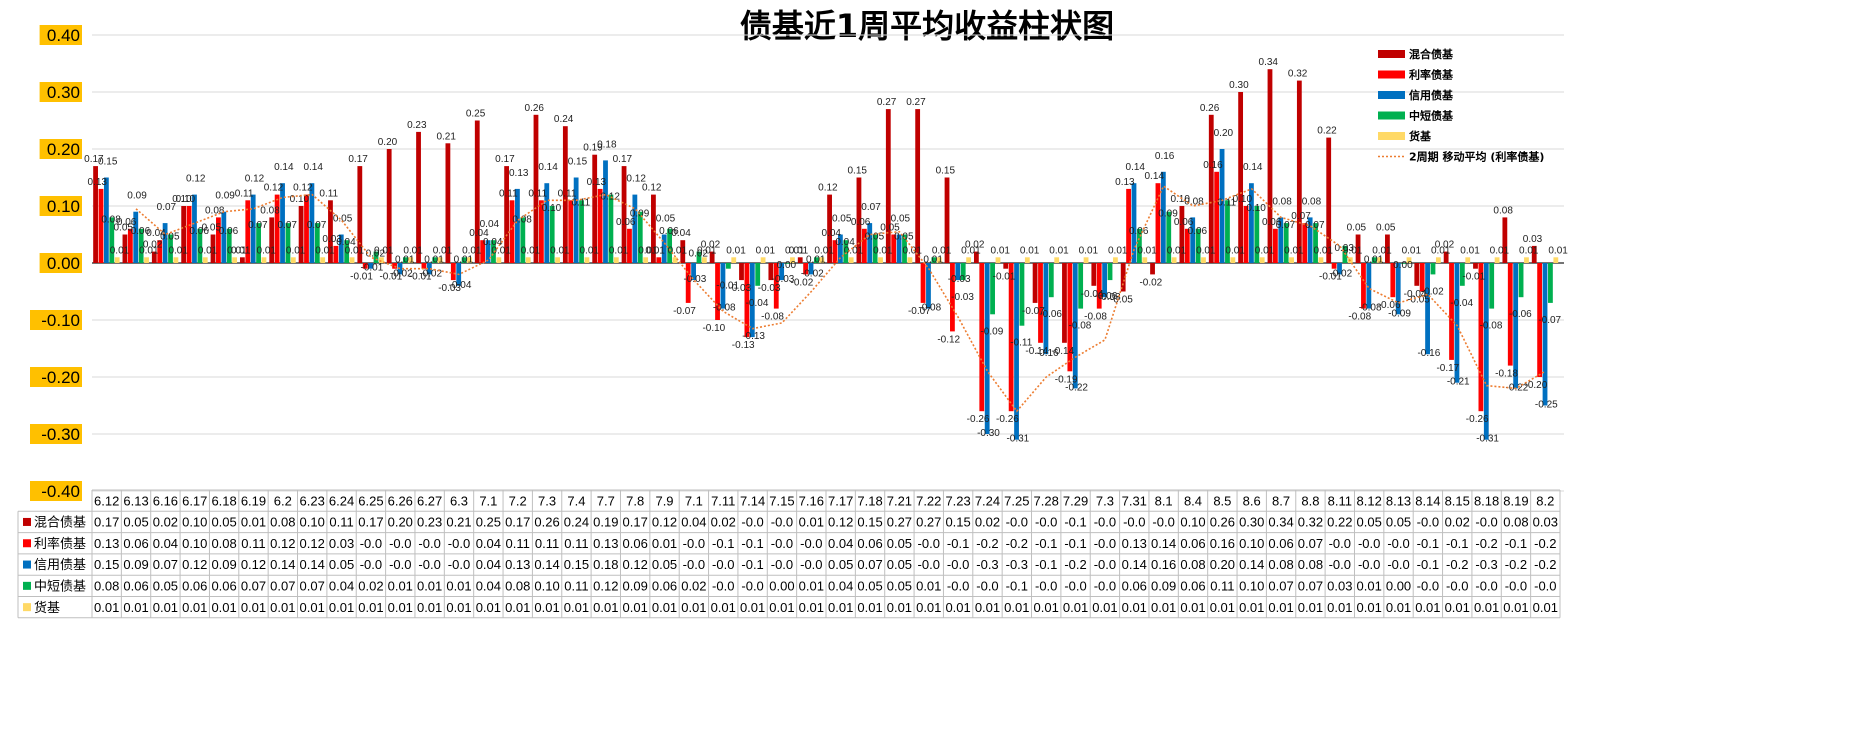  I want to click on data-label: 0.07, so click(871, 207).